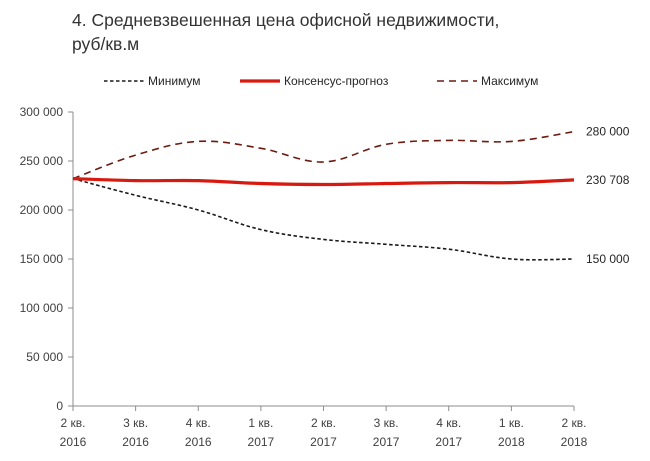 This screenshot has width=650, height=461. What do you see at coordinates (323, 219) in the screenshot?
I see `series-line-minimum` at bounding box center [323, 219].